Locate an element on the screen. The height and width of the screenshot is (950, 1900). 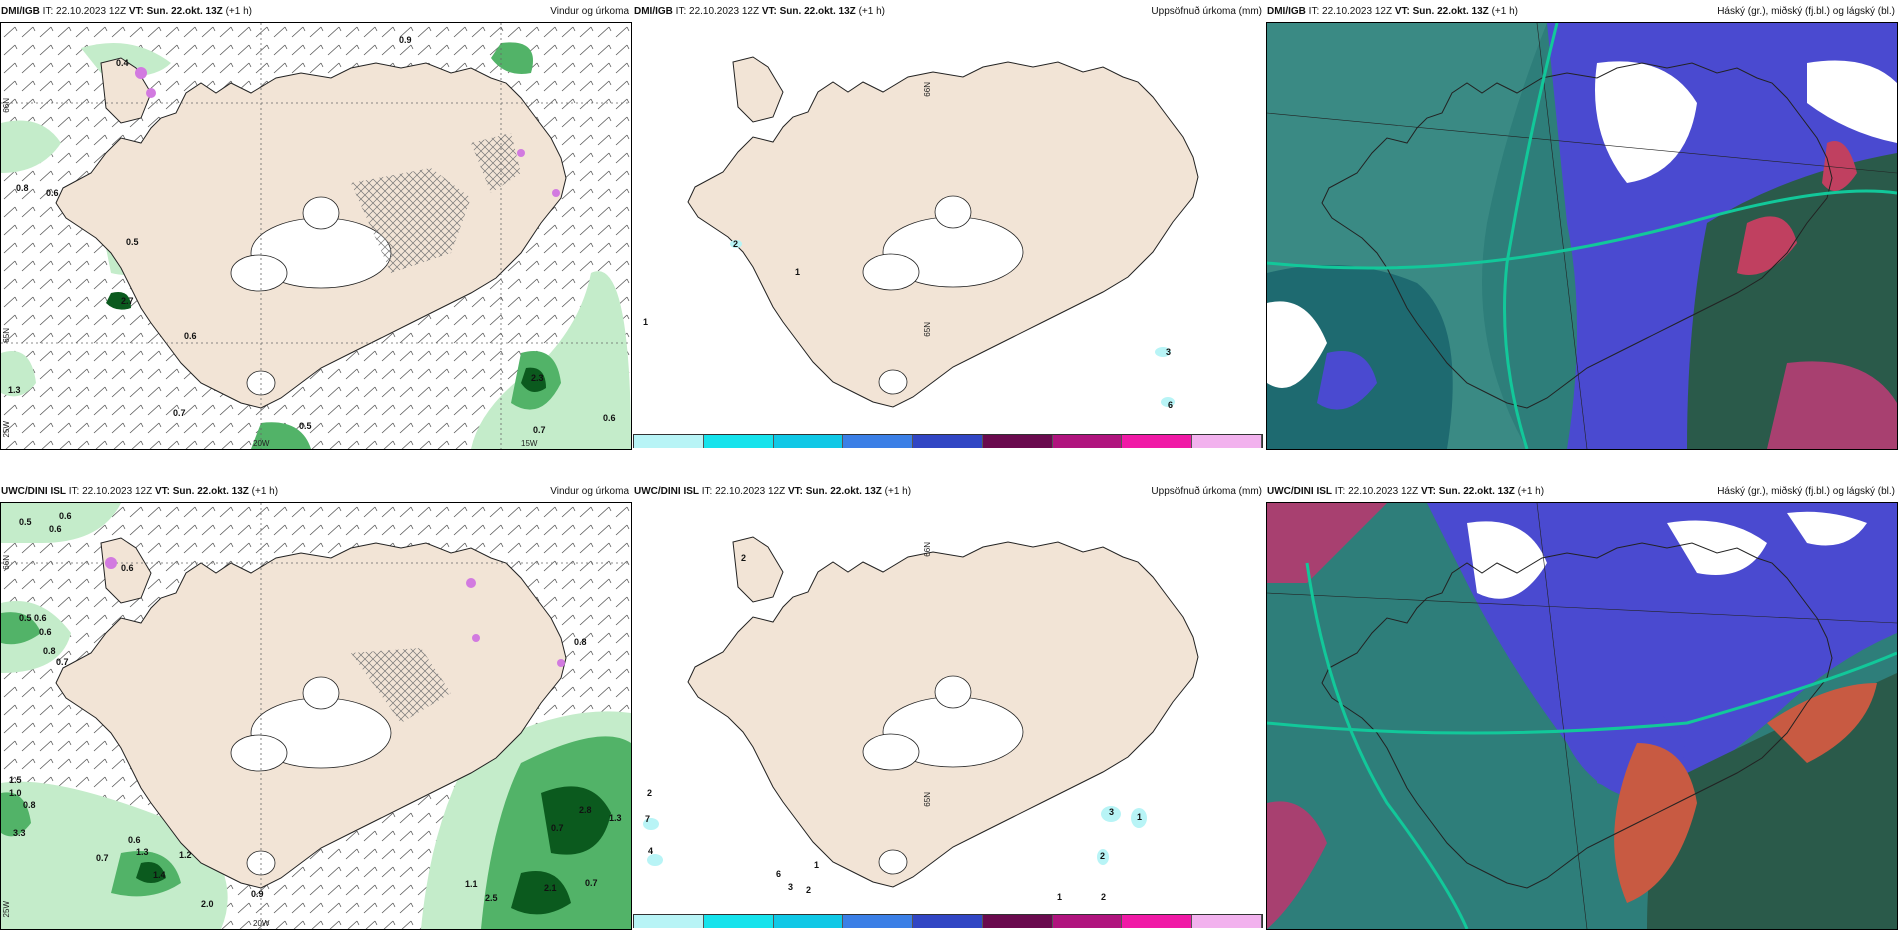
precip-value: 1 is located at coordinates (798, 272).